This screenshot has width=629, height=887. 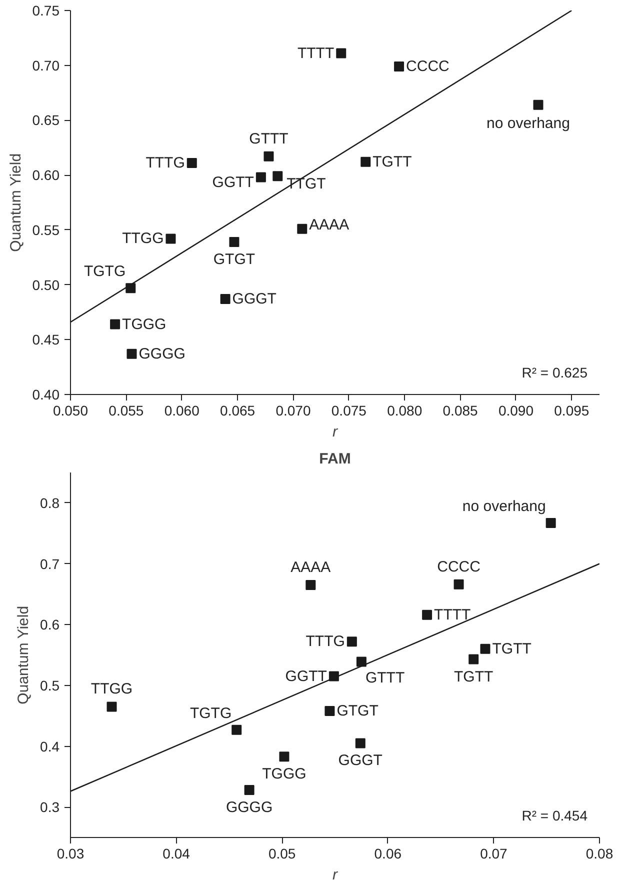 I want to click on chart-title: FAM, so click(x=335, y=459).